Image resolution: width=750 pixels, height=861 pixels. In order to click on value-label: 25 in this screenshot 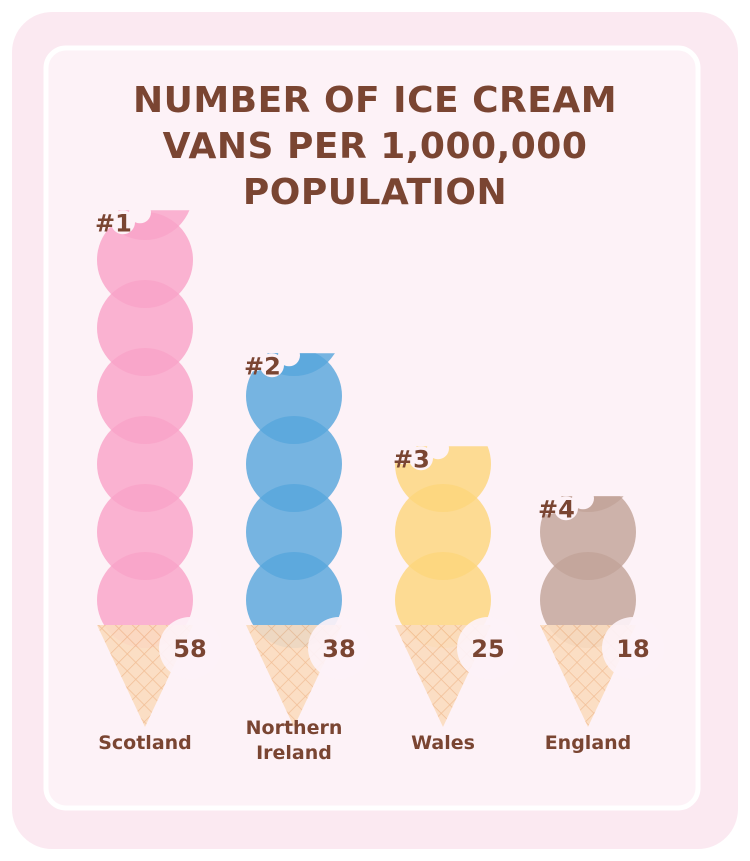, I will do `click(487, 649)`.